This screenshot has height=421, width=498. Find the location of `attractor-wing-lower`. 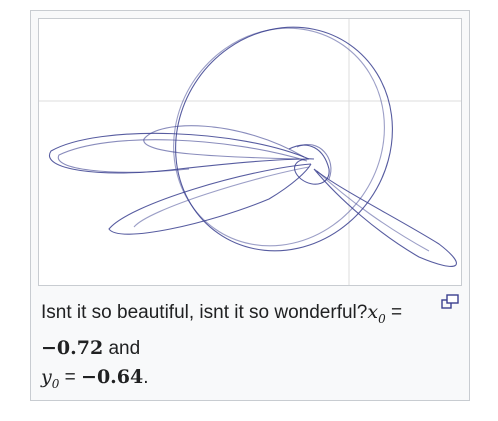

attractor-wing-lower is located at coordinates (210, 199).